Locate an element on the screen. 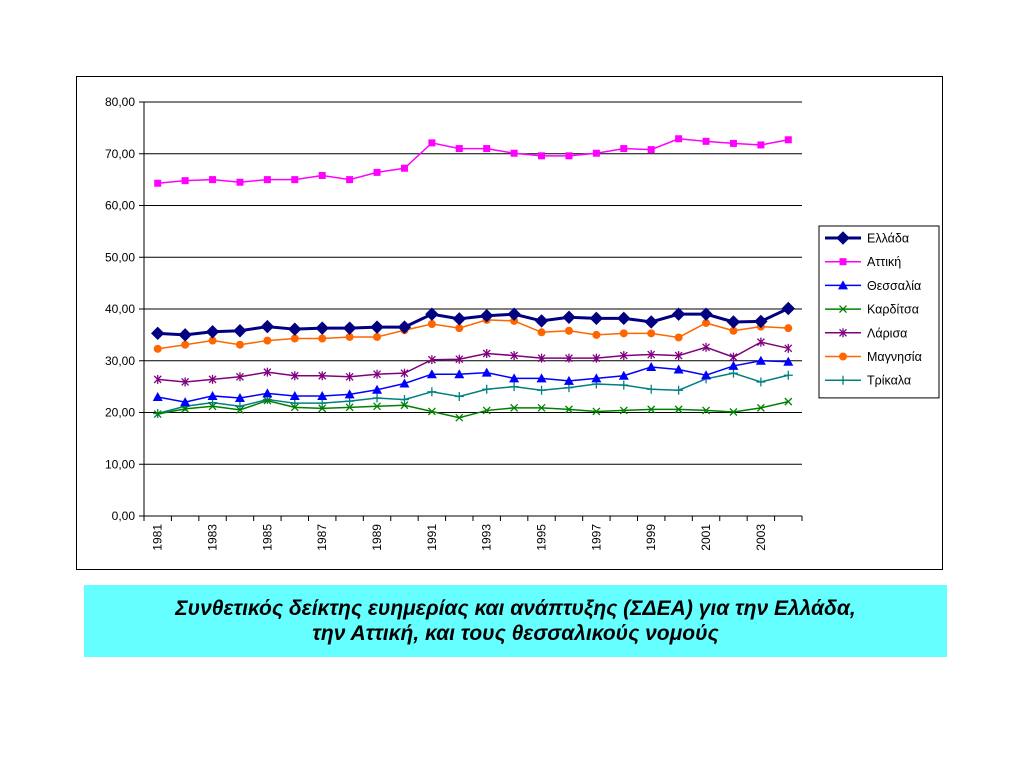 The image size is (1024, 768). x-tick-label: 1999 is located at coordinates (651, 537).